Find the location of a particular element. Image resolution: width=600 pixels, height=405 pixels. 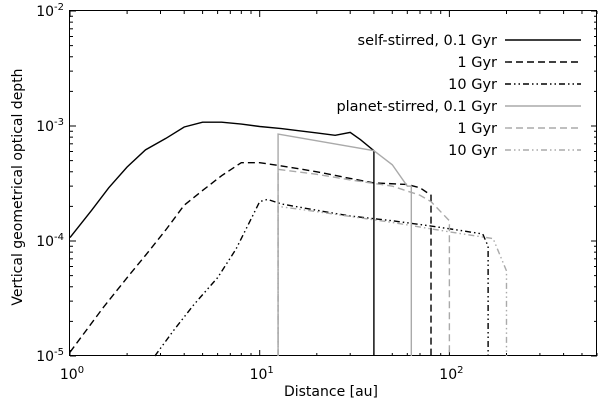

y-tick-label: 10⁻² is located at coordinates (50, 11).